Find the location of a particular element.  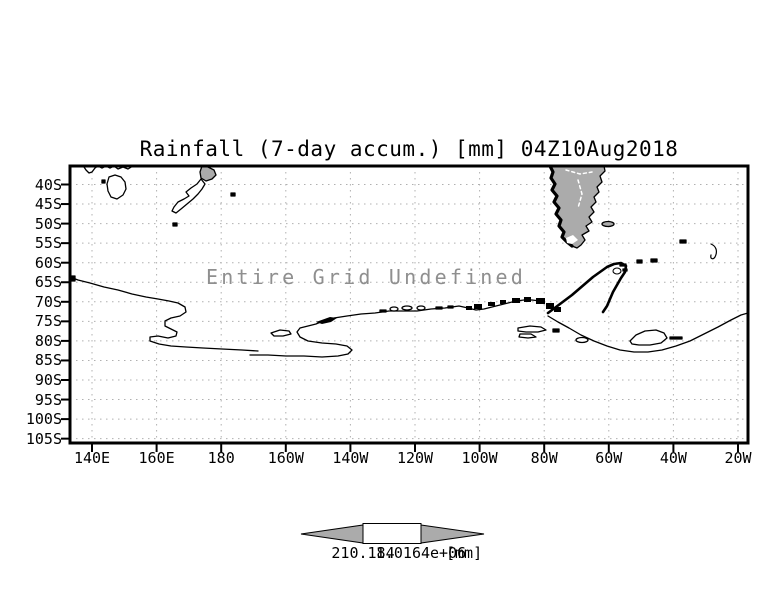

y-tick-label: 80S is located at coordinates (48, 340).